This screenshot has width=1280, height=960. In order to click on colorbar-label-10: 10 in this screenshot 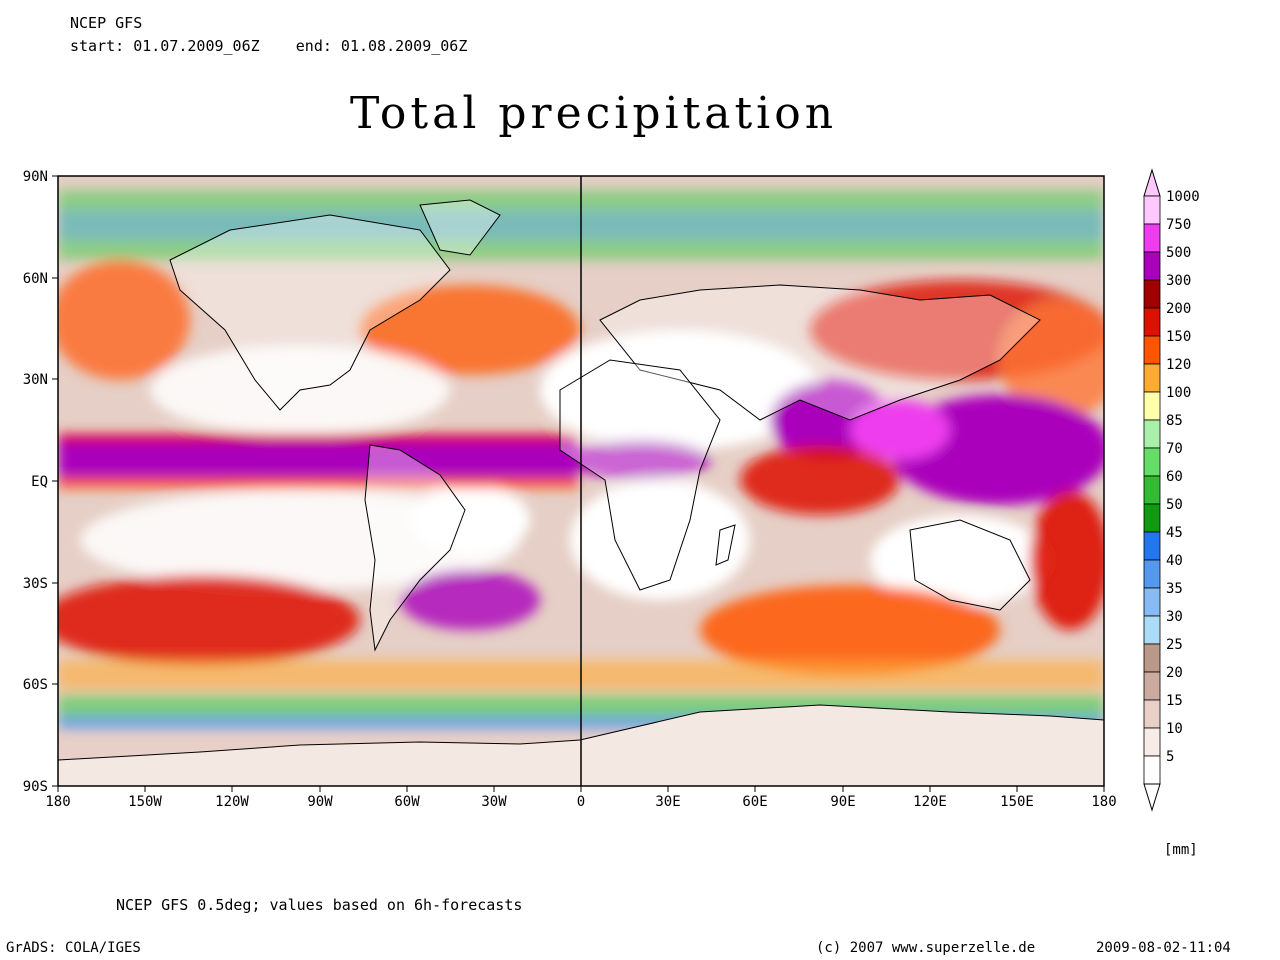, I will do `click(1174, 729)`.